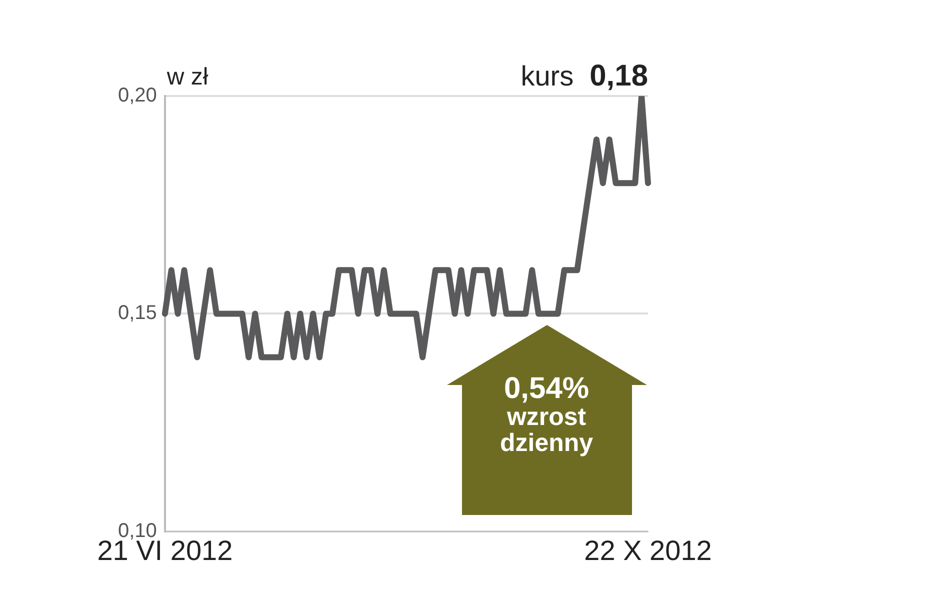  Describe the element at coordinates (619, 75) in the screenshot. I see `text: 0,18` at that location.